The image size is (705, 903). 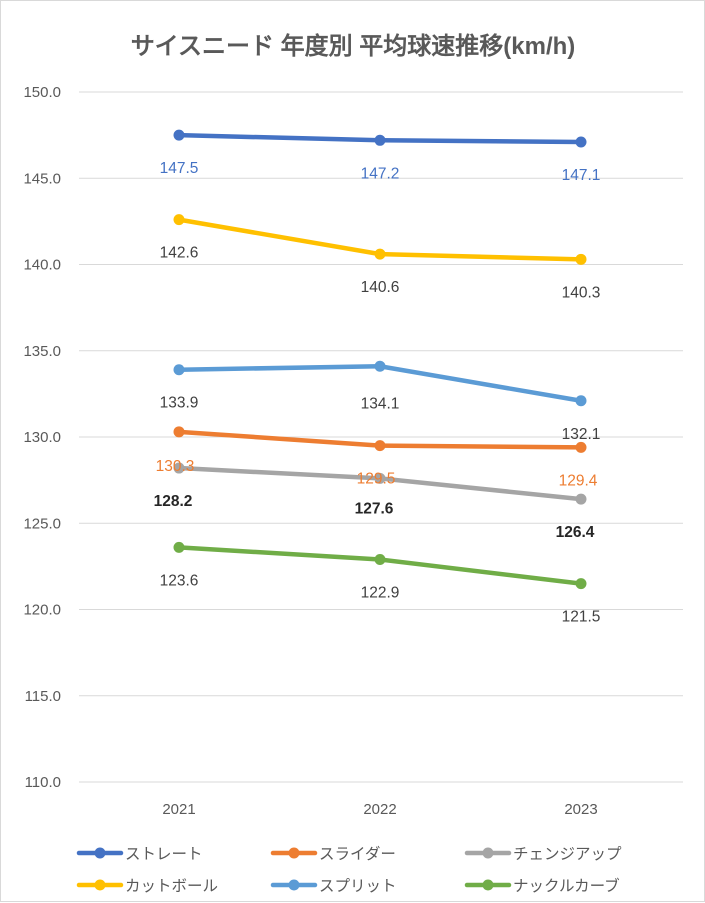 What do you see at coordinates (42, 92) in the screenshot?
I see `y-tick-label: 150.0` at bounding box center [42, 92].